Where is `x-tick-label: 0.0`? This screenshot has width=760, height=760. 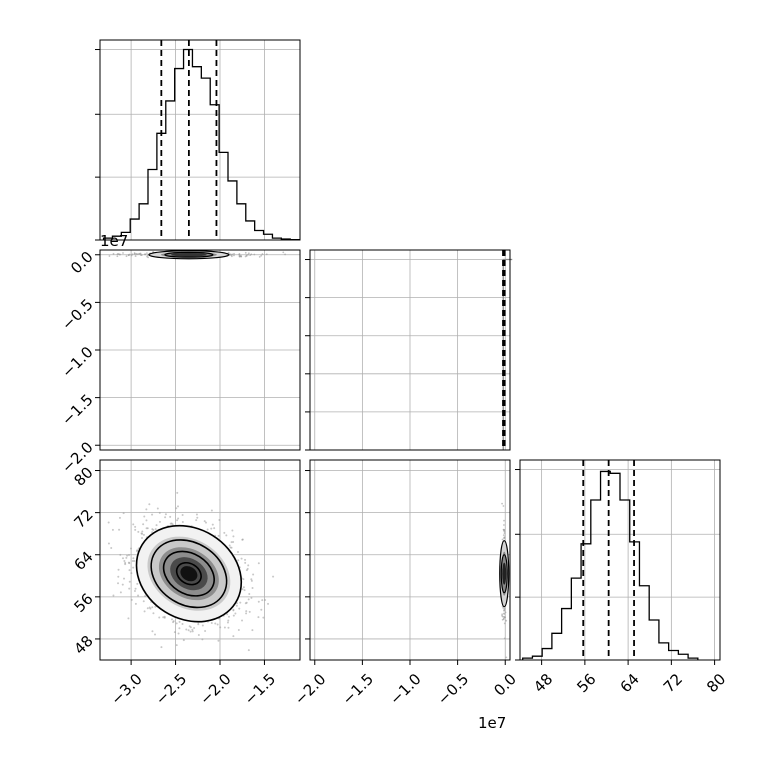
x-tick-label: 0.0 is located at coordinates (505, 685).